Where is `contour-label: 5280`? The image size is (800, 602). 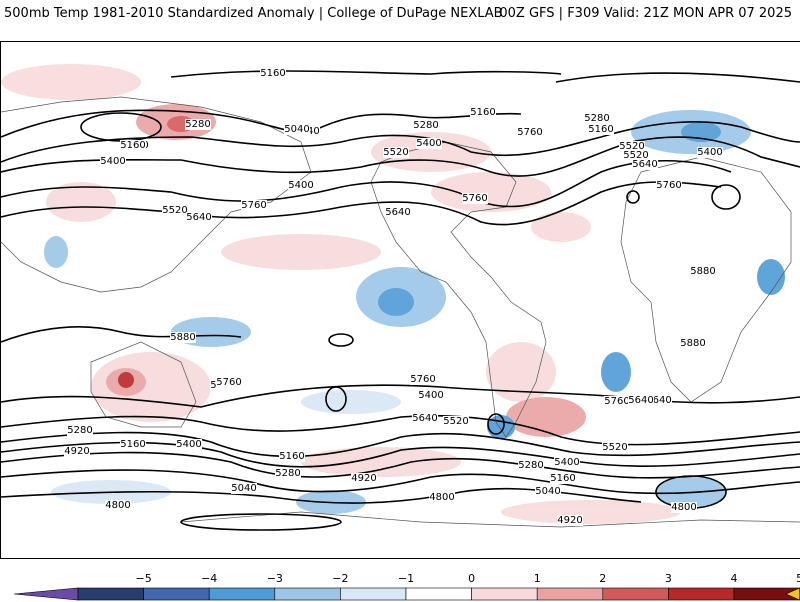 contour-label: 5280 is located at coordinates (287, 473).